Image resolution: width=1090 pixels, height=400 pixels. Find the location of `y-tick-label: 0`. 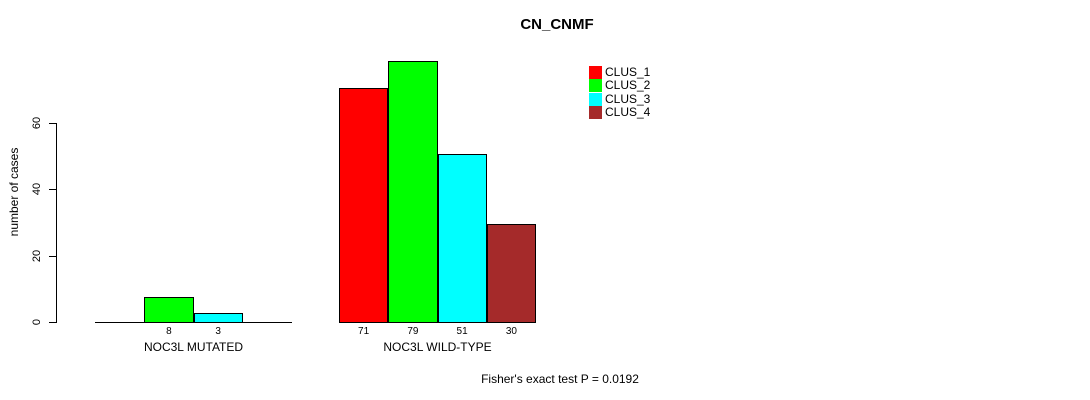

y-tick-label: 0 is located at coordinates (37, 322).